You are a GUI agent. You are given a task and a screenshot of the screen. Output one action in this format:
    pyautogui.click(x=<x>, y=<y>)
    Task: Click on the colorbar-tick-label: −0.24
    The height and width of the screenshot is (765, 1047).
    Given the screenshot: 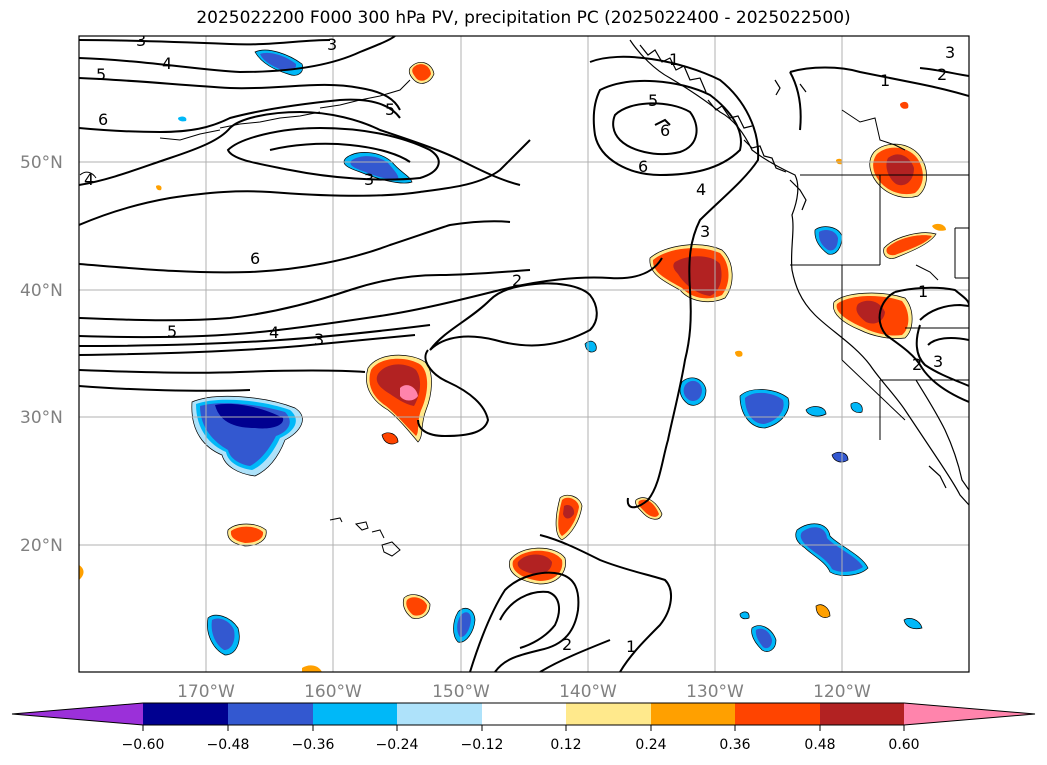 What is the action you would take?
    pyautogui.click(x=397, y=745)
    